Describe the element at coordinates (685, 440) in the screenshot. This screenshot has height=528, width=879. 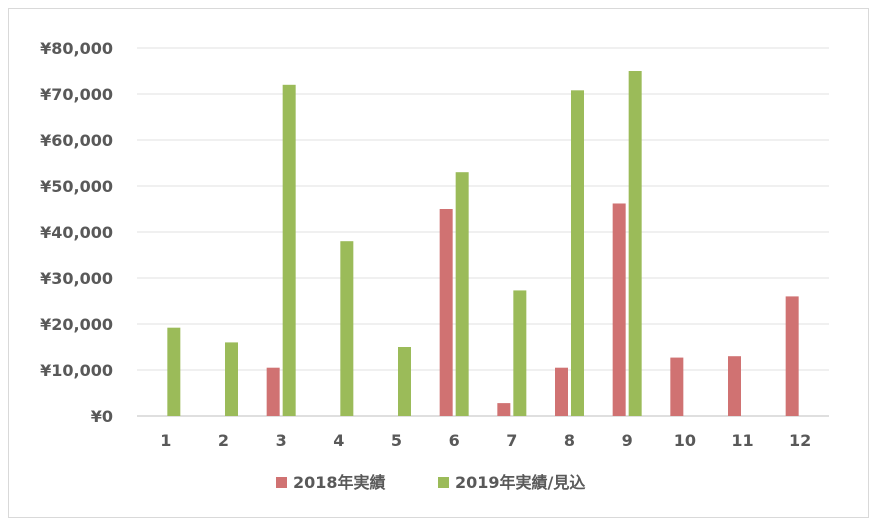
I see `x-tick-label: 10` at that location.